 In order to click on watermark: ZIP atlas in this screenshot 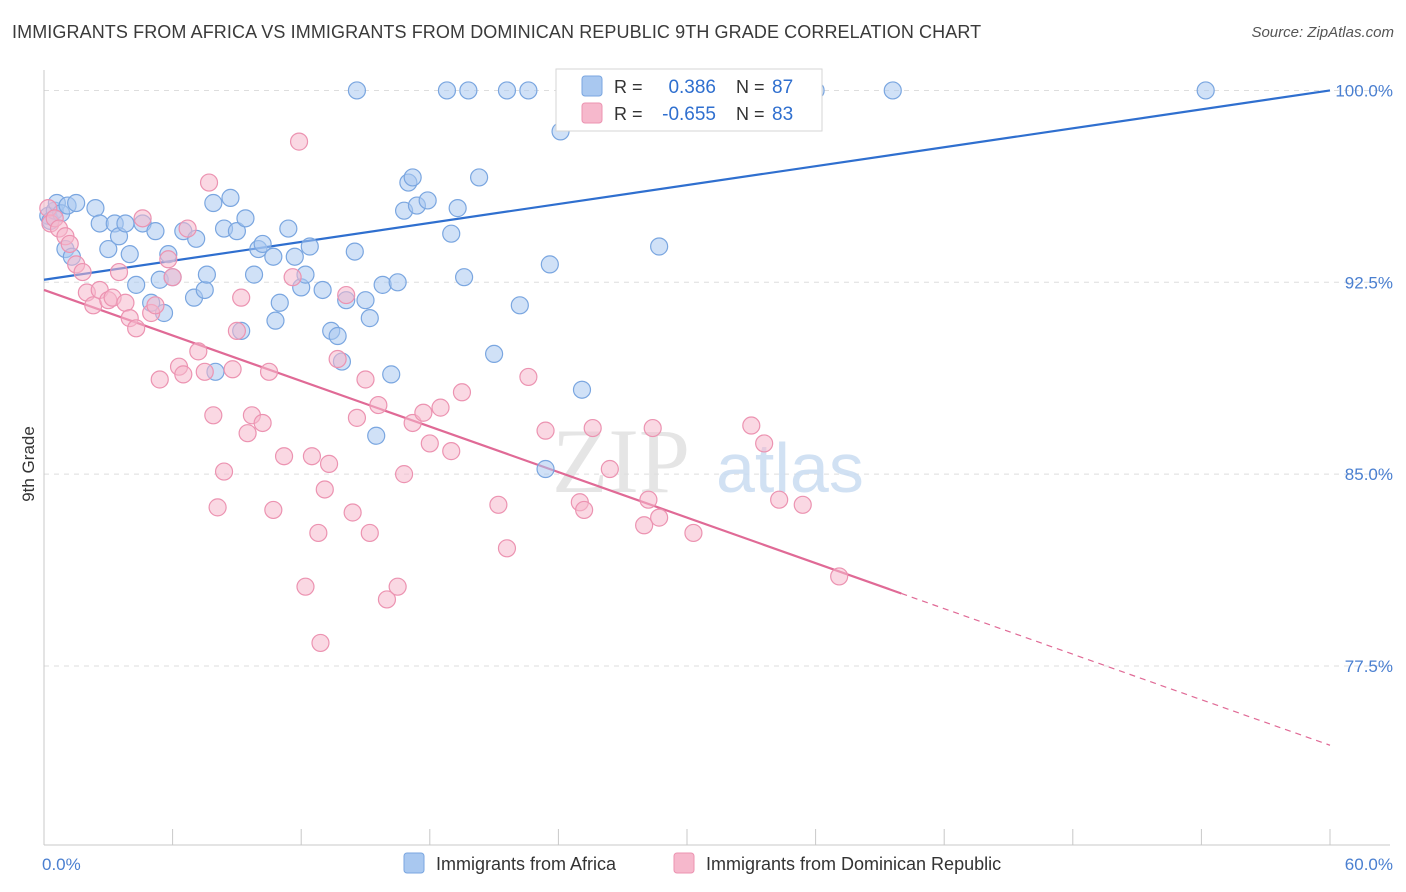, I will do `click(708, 461)`.